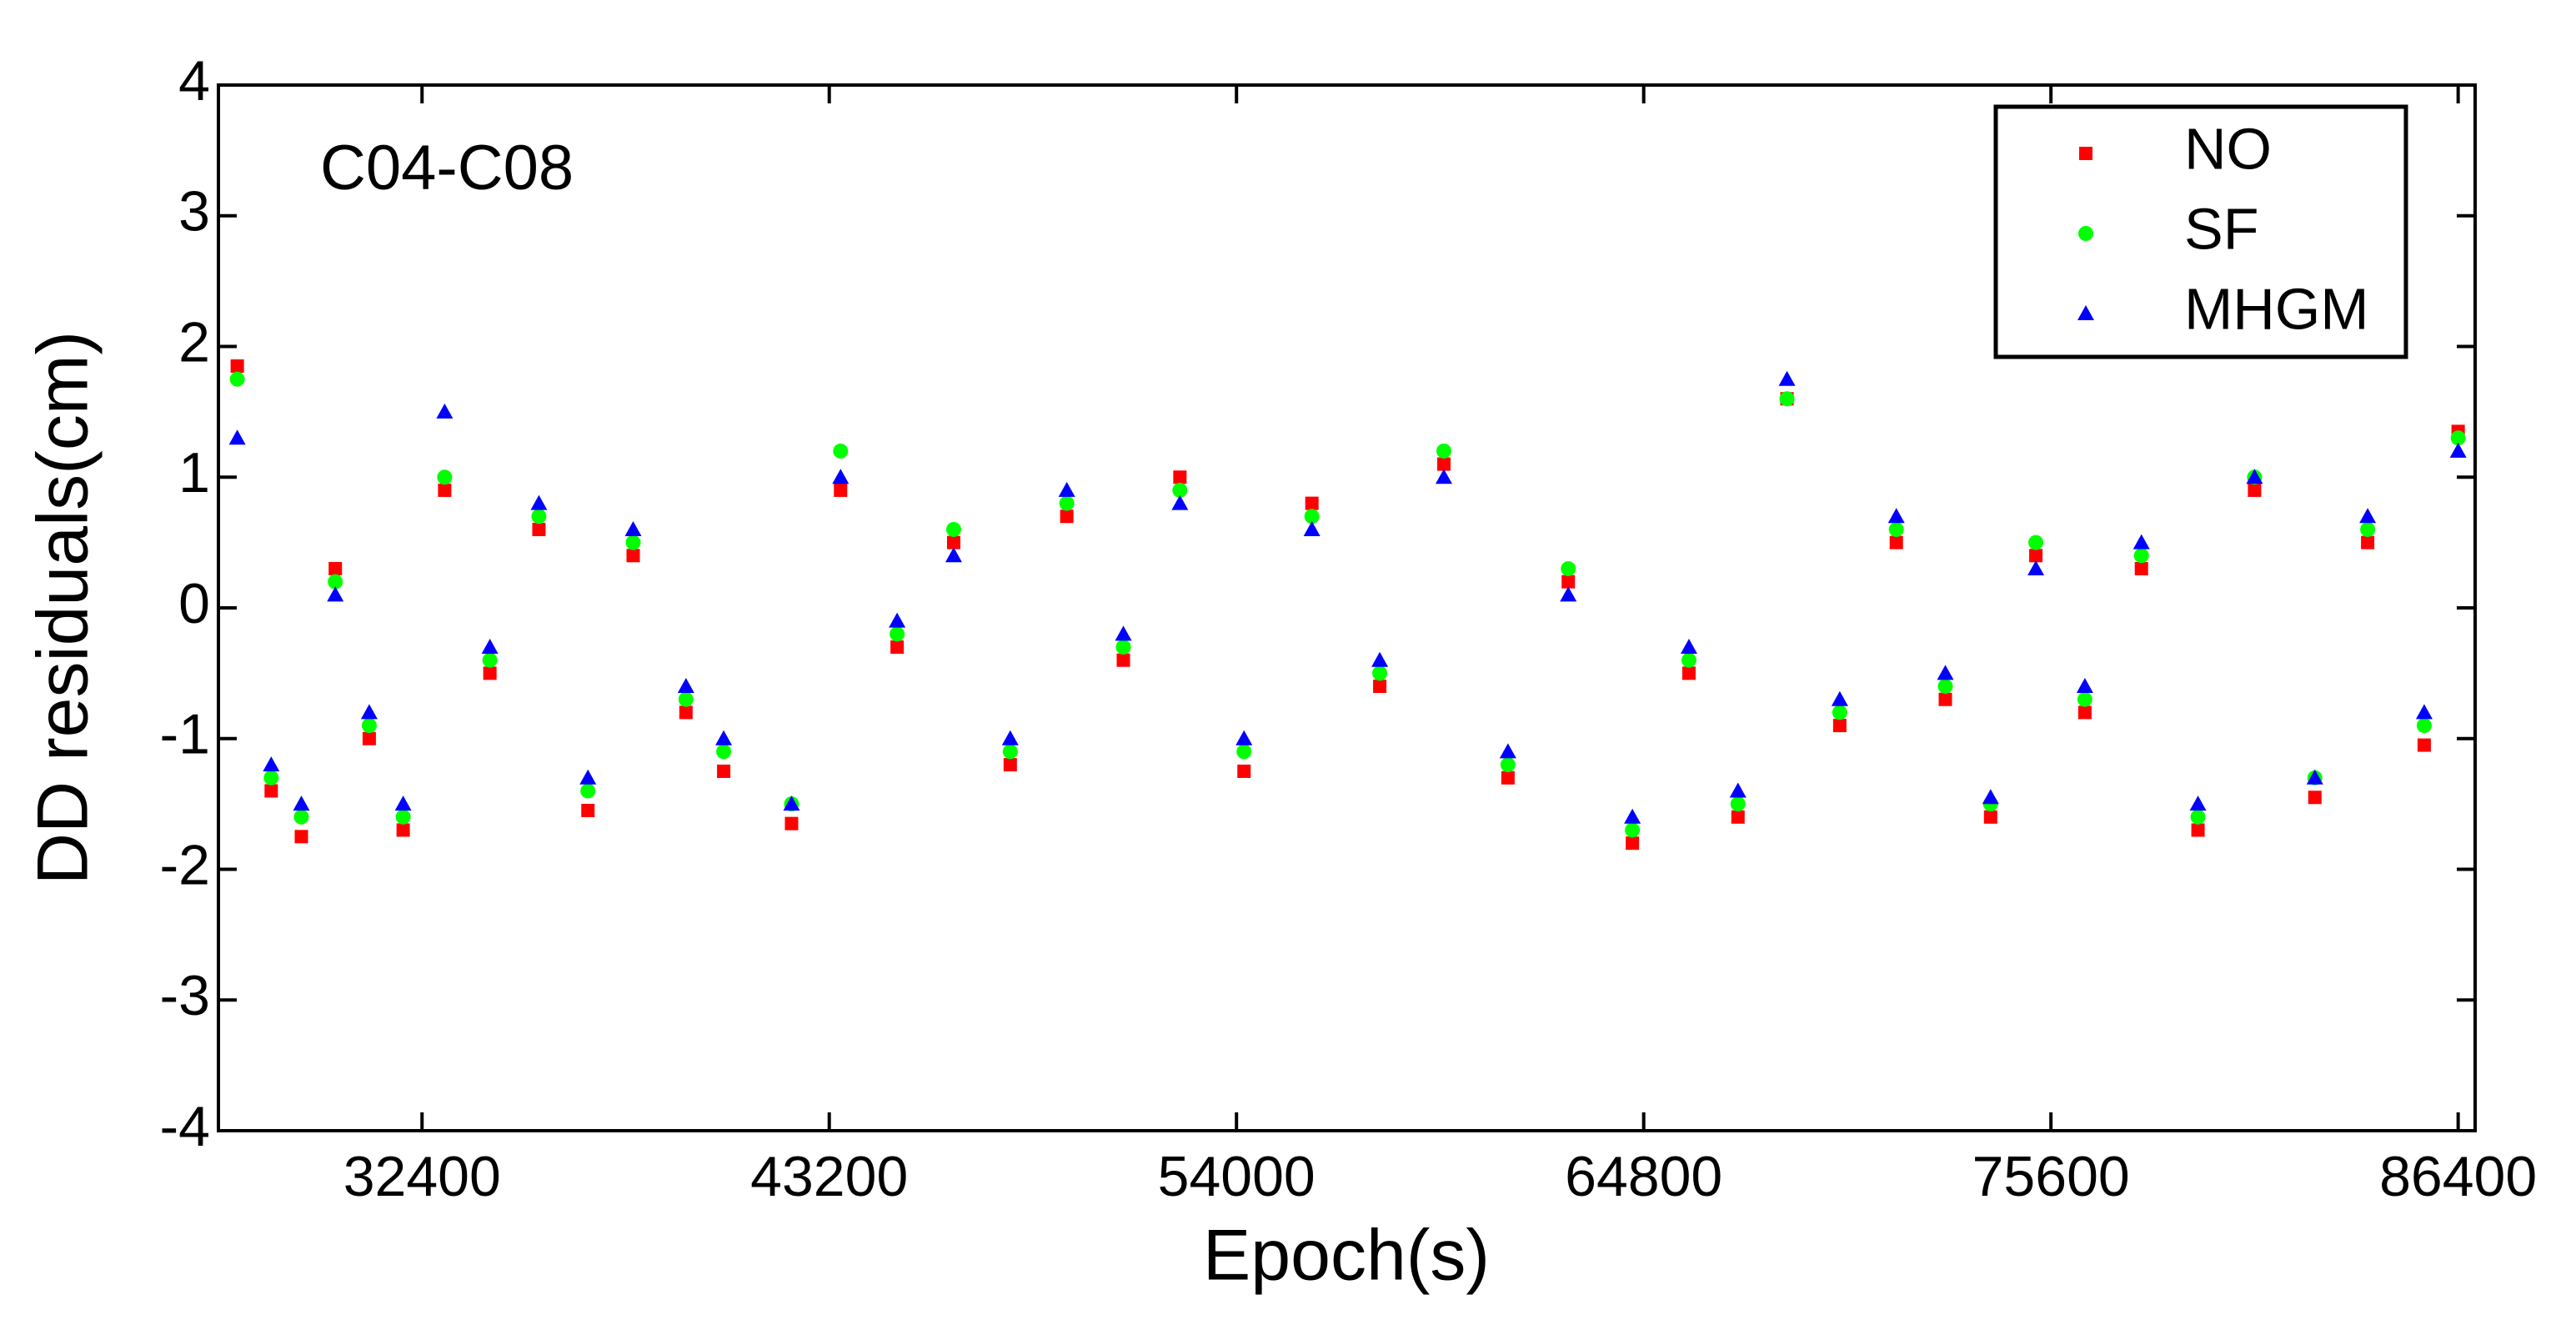 This screenshot has width=2576, height=1330. I want to click on y-tick-label: 0, so click(194, 604).